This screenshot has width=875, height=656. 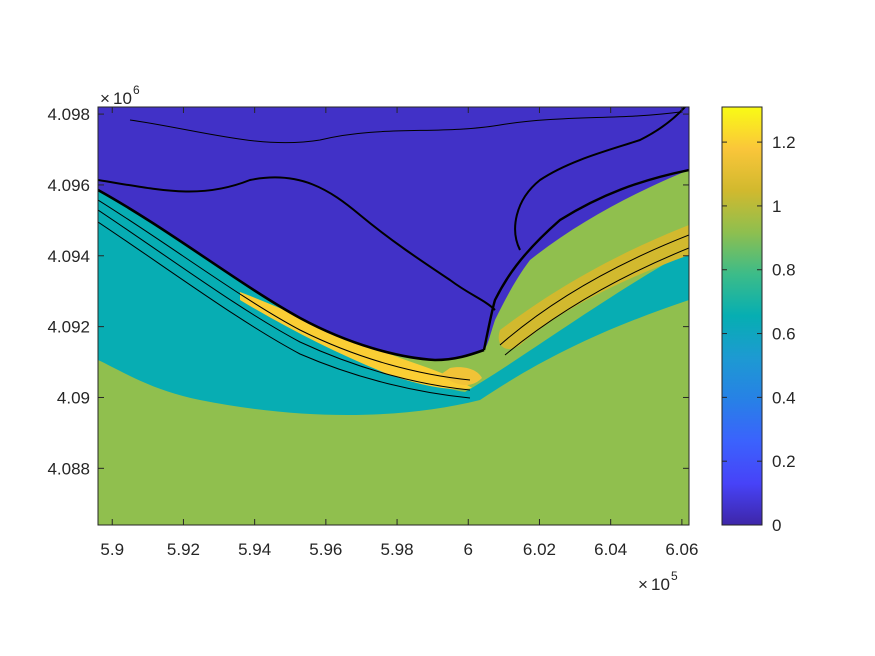 What do you see at coordinates (297, 243) in the screenshot?
I see `river-contour-west` at bounding box center [297, 243].